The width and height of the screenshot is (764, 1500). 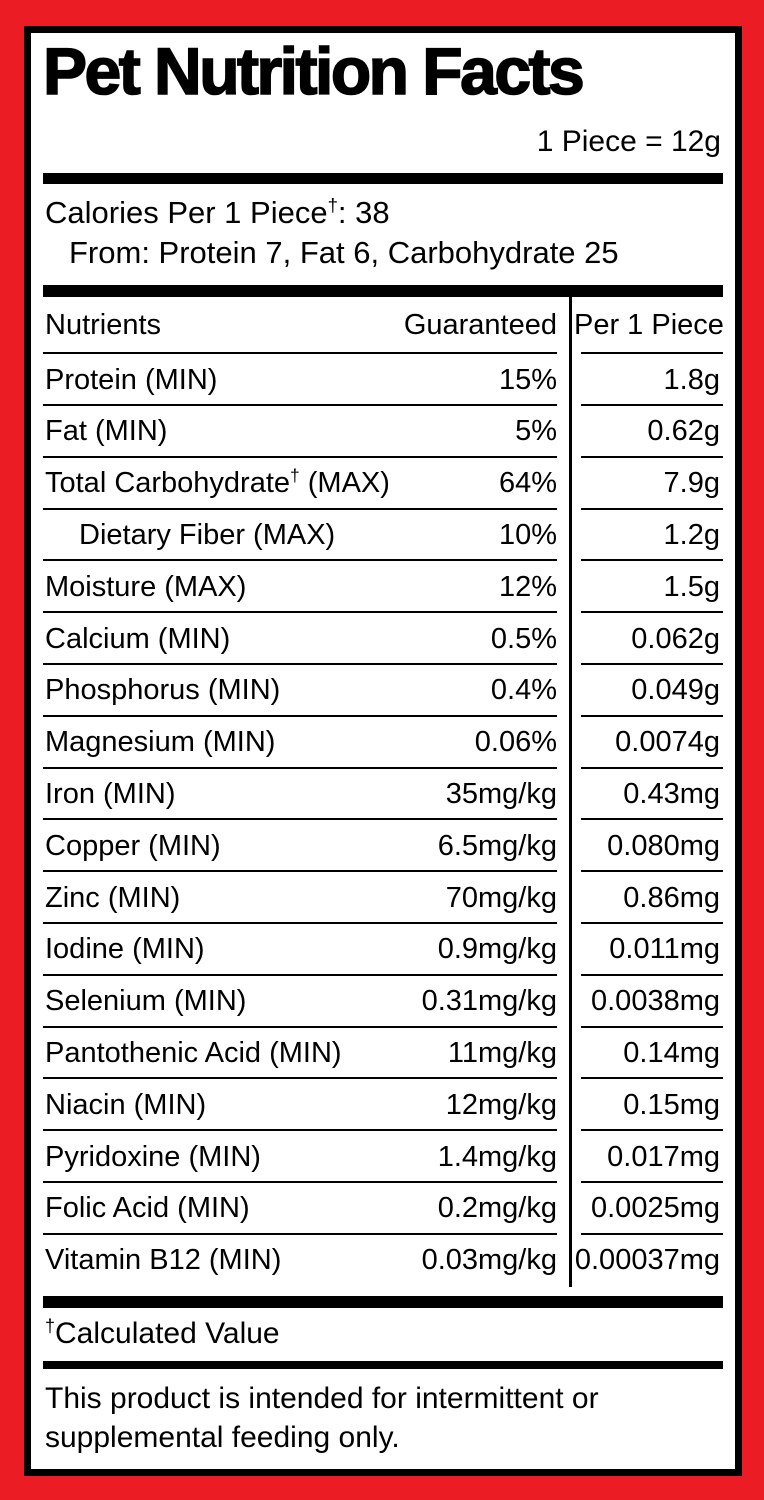 What do you see at coordinates (383, 794) in the screenshot?
I see `table-row: Iron (MIN) 35mg/kg 0.43mg` at bounding box center [383, 794].